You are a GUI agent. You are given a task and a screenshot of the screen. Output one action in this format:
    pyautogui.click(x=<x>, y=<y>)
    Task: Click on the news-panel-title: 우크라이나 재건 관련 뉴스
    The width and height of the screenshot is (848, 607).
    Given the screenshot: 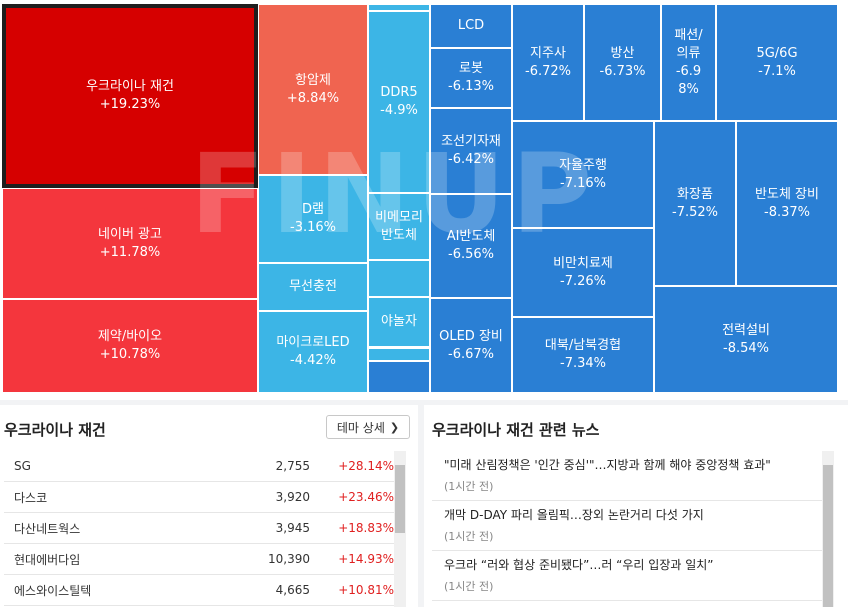 What is the action you would take?
    pyautogui.click(x=516, y=430)
    